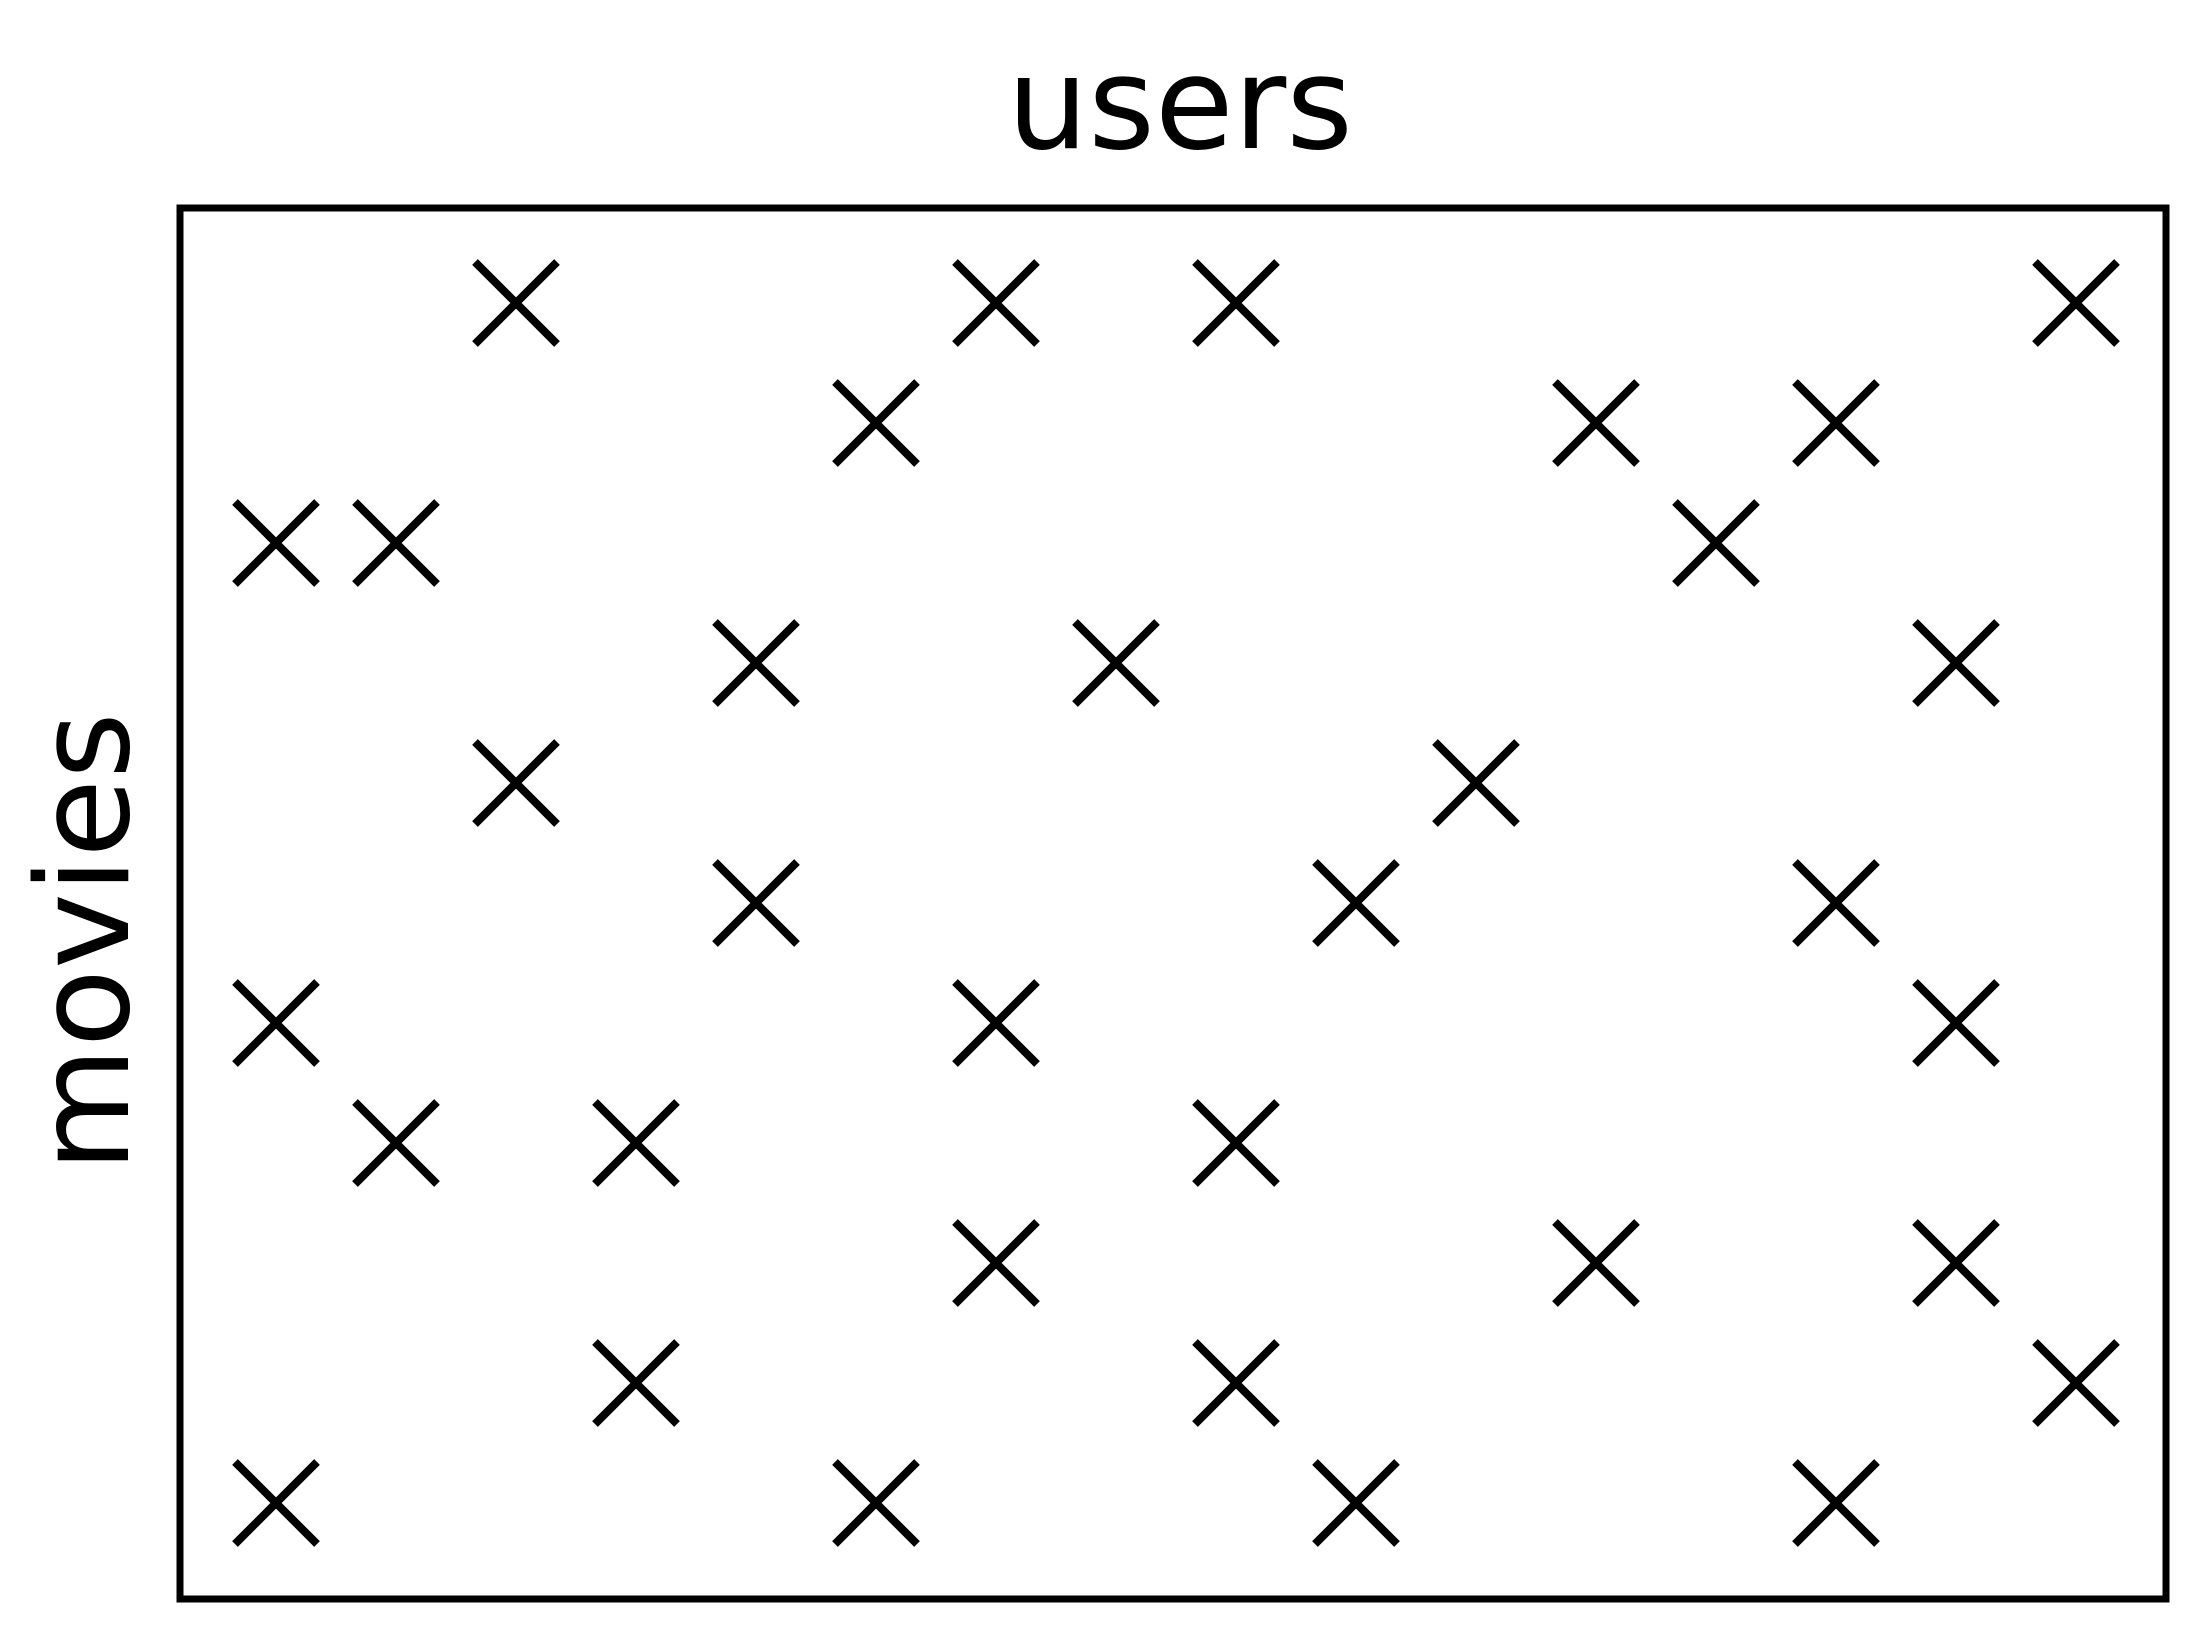 Image resolution: width=2204 pixels, height=1633 pixels. What do you see at coordinates (84, 942) in the screenshot?
I see `movies-axis-label: movies` at bounding box center [84, 942].